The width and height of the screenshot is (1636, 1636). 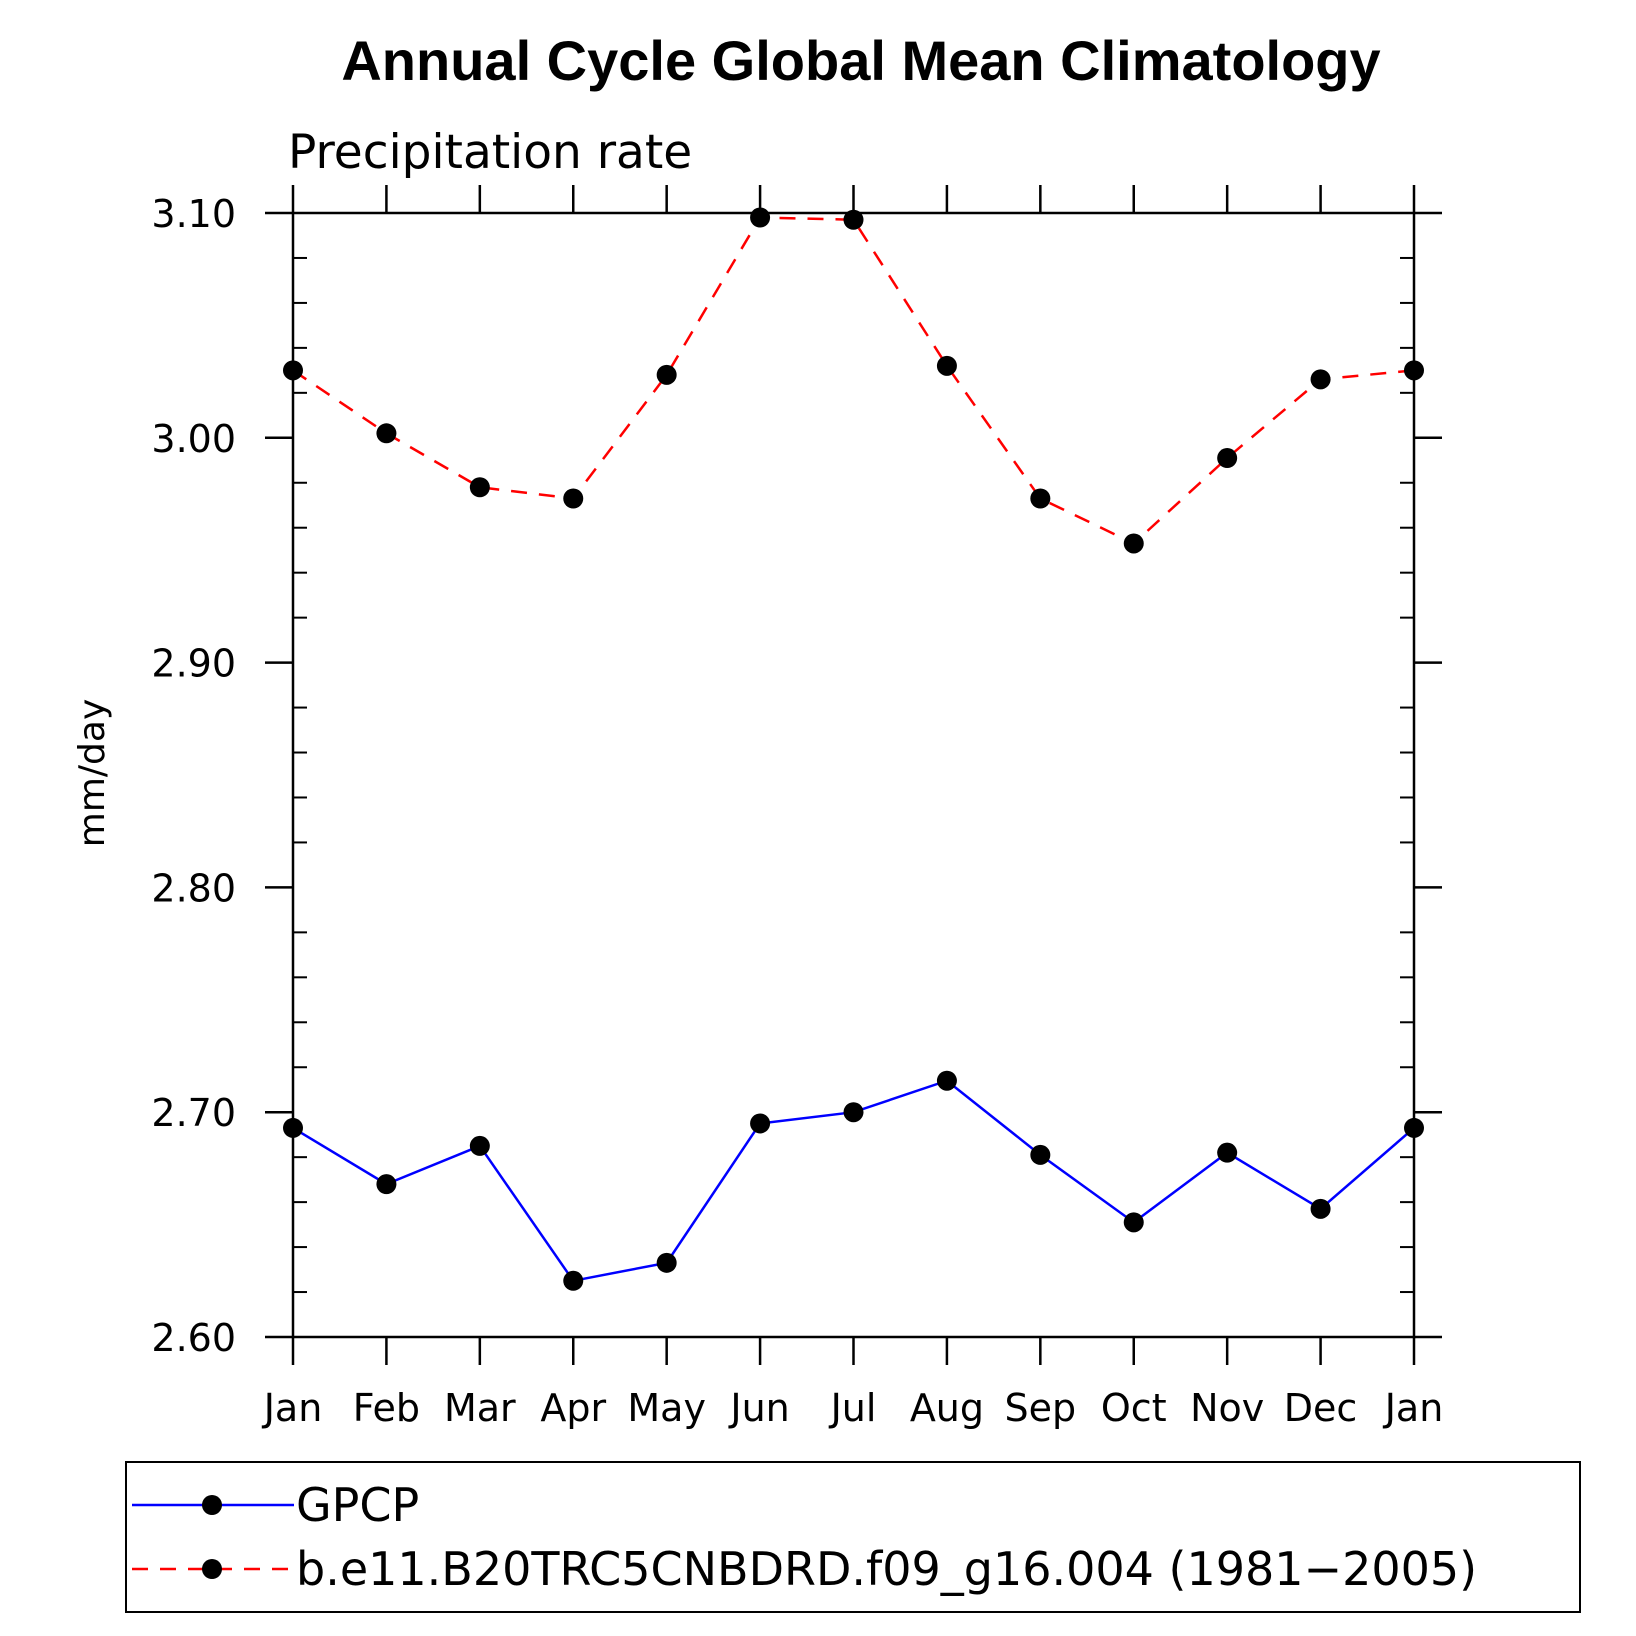 I want to click on x-tick-label: Feb, so click(x=386, y=1408).